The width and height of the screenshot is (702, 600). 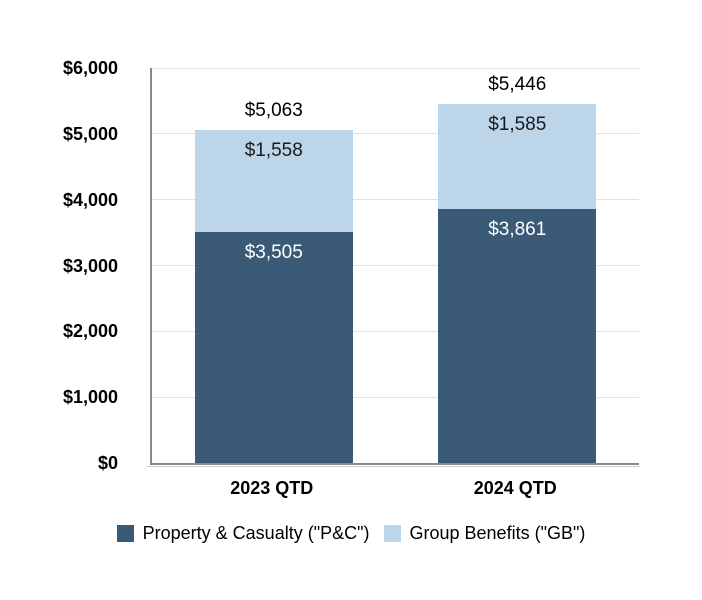 I want to click on y-tick-label-5000: $5,000, so click(x=90, y=133).